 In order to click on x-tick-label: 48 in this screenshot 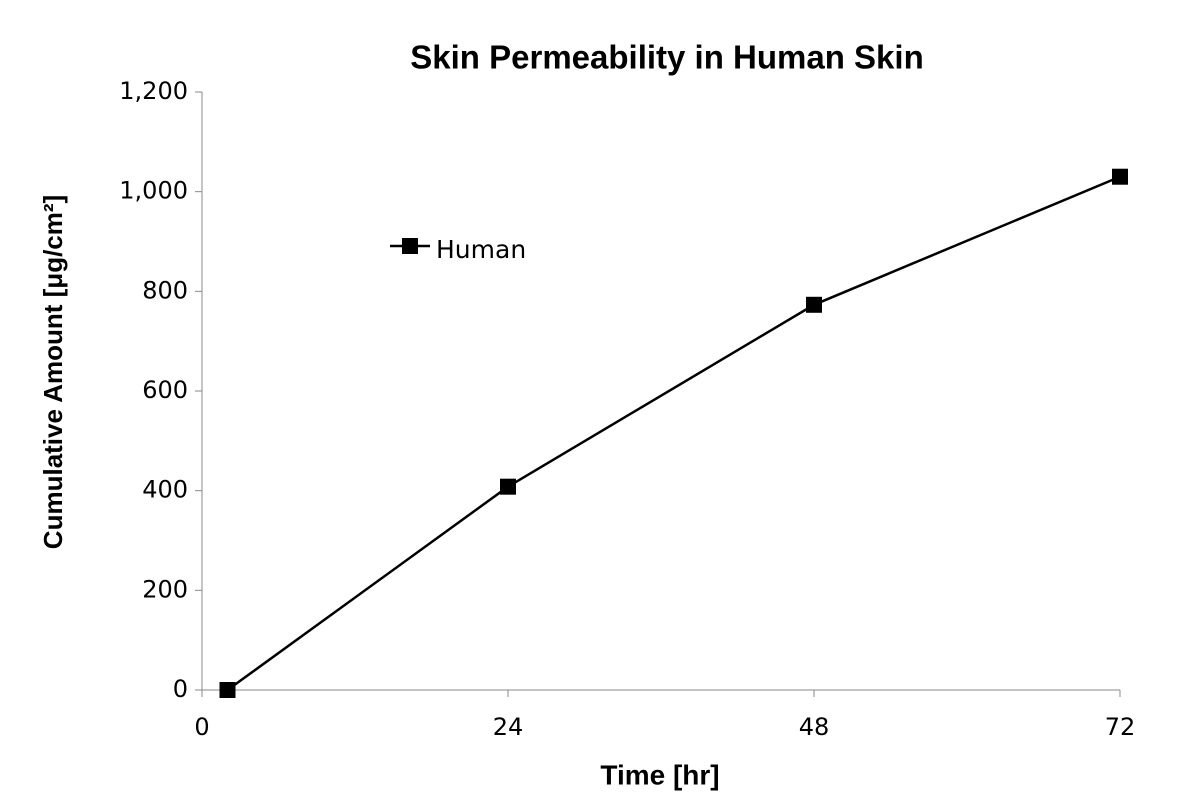, I will do `click(814, 727)`.